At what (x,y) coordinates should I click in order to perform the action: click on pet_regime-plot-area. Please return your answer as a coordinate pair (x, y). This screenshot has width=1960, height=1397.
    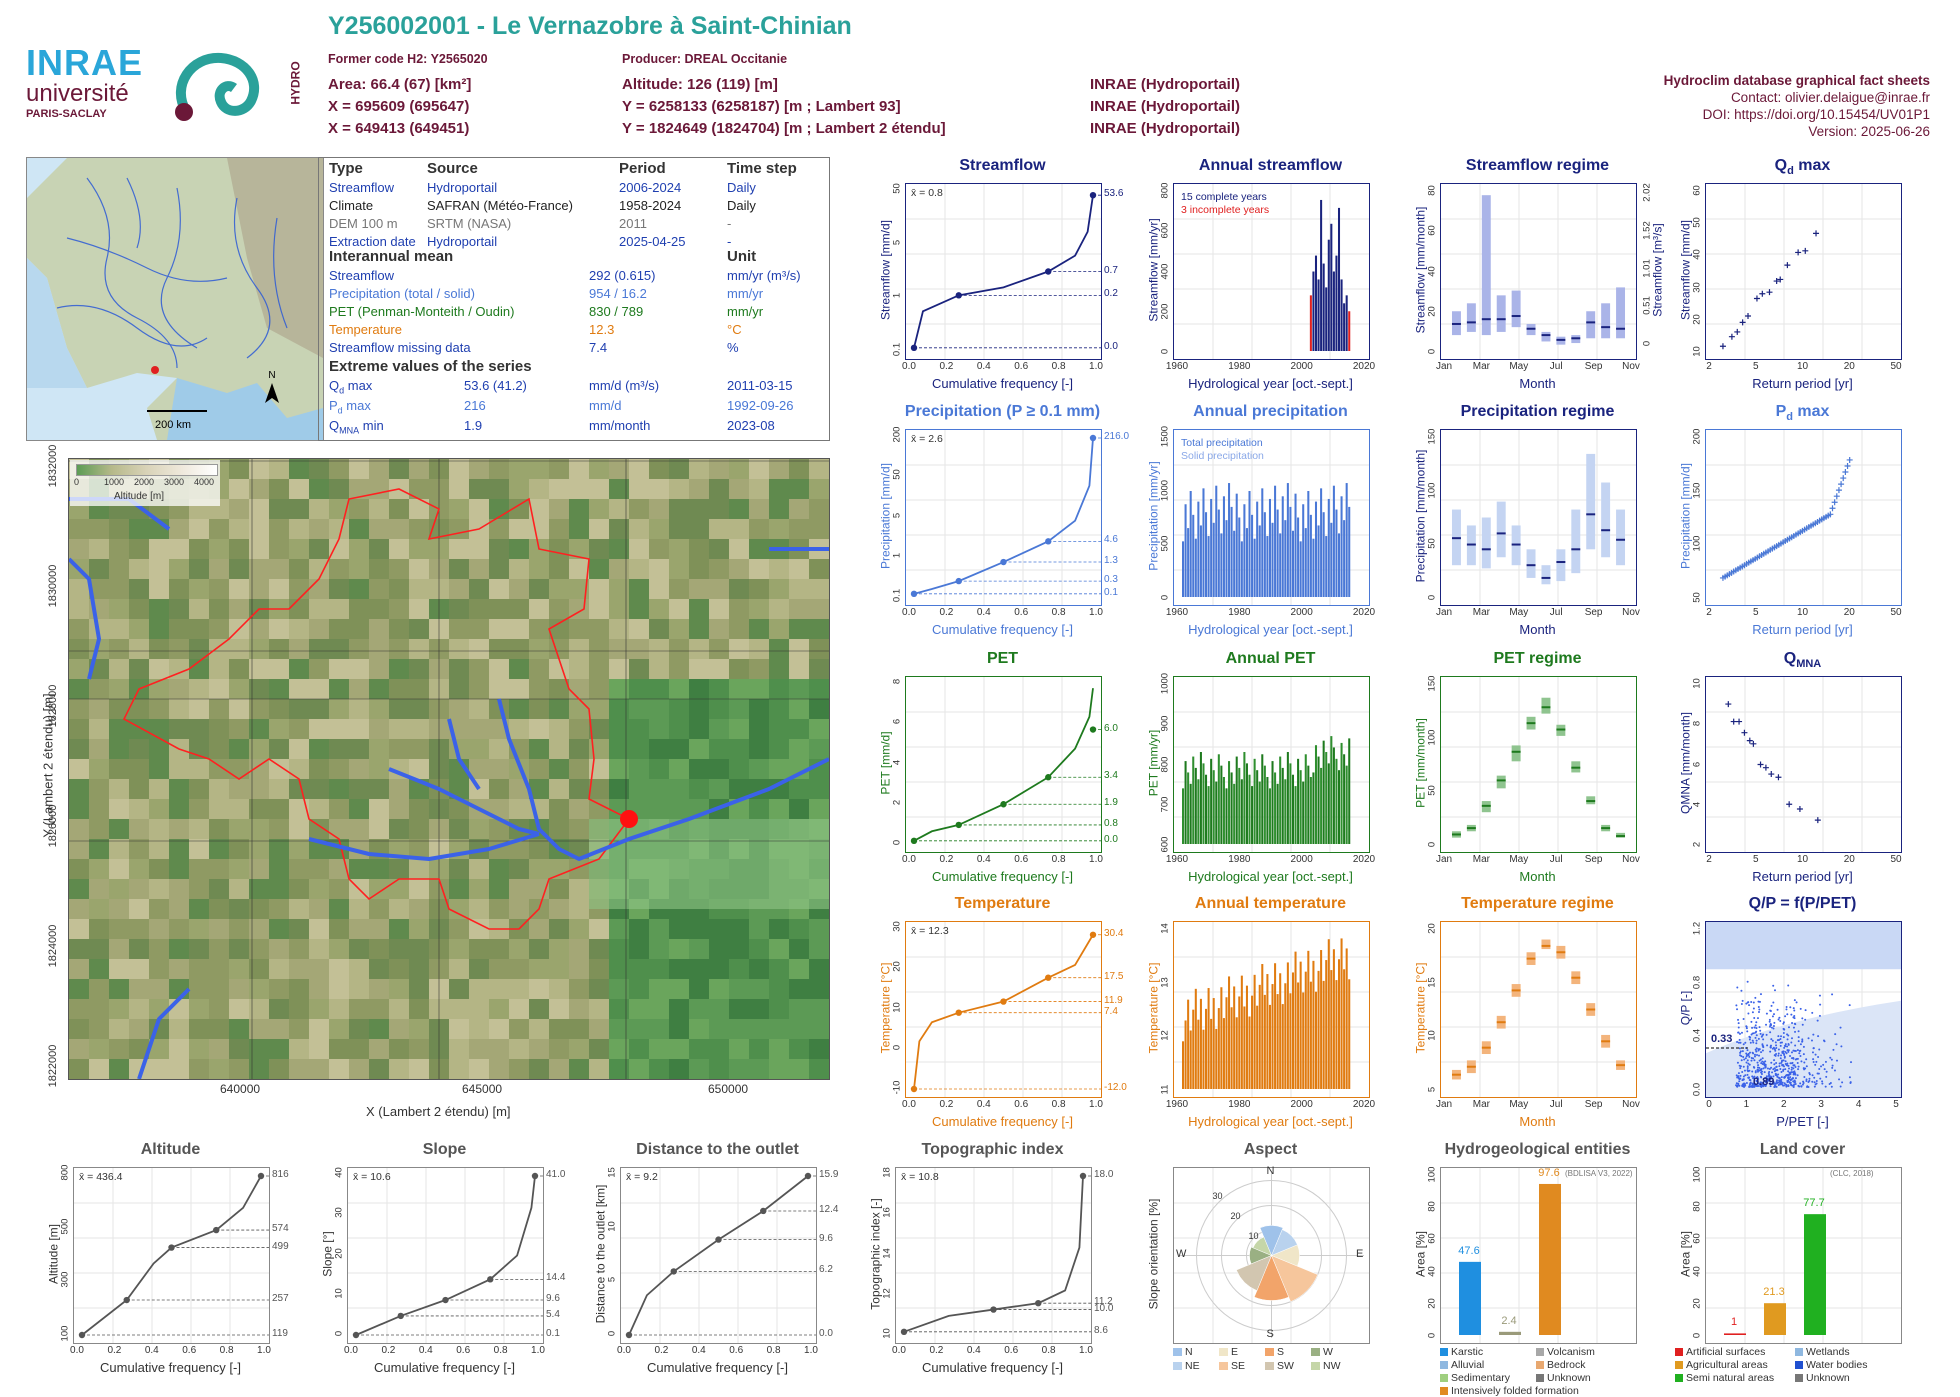
    Looking at the image, I should click on (1538, 764).